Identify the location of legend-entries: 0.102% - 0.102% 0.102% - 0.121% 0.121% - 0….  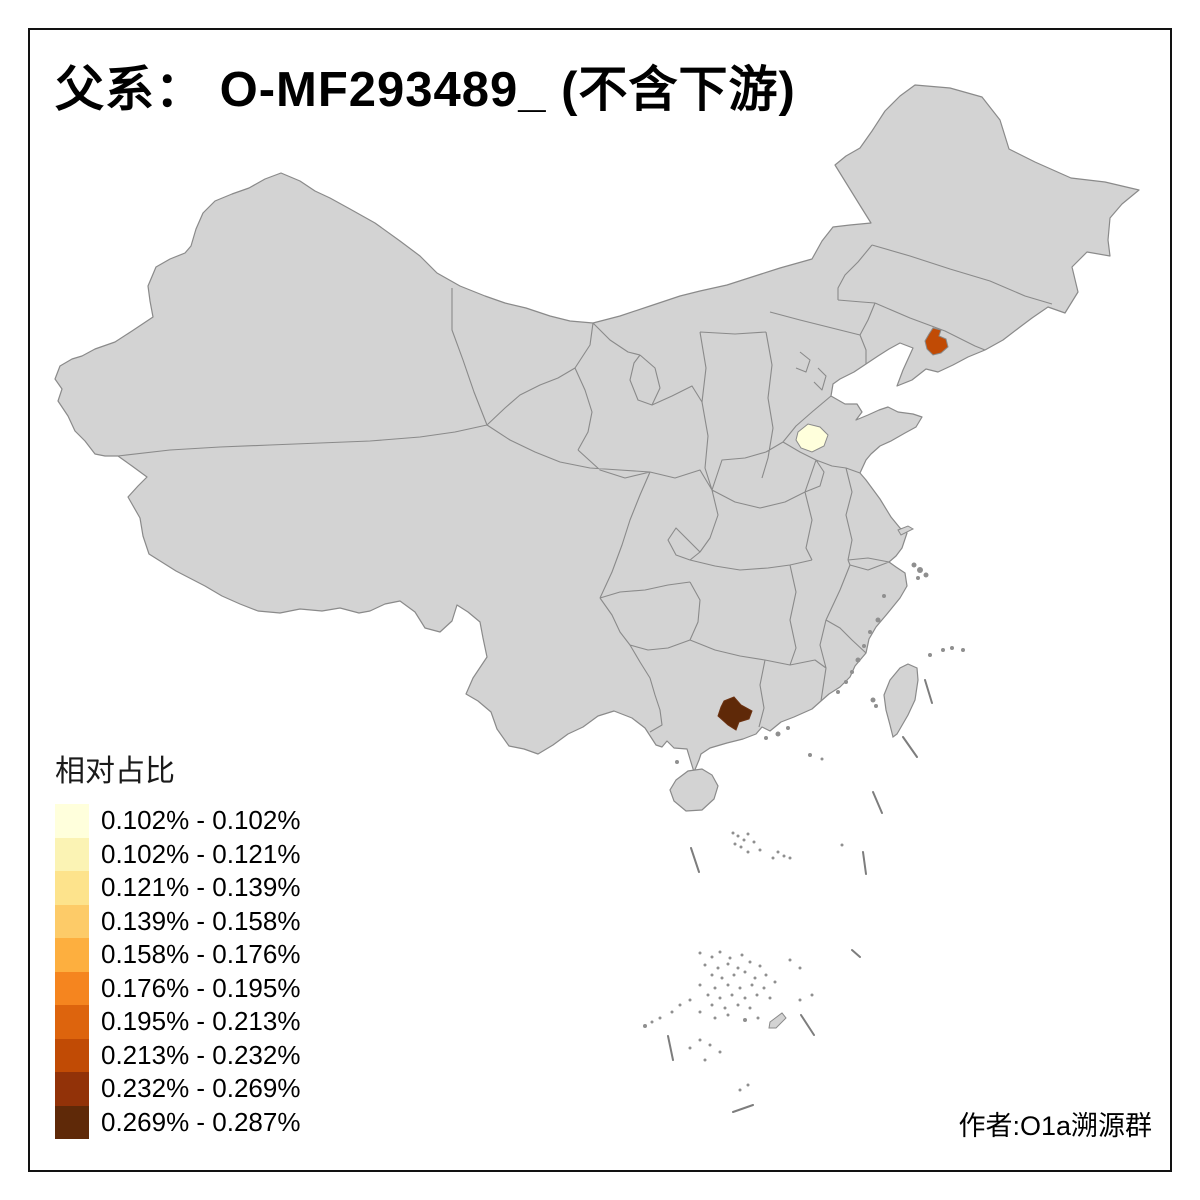
(177, 971).